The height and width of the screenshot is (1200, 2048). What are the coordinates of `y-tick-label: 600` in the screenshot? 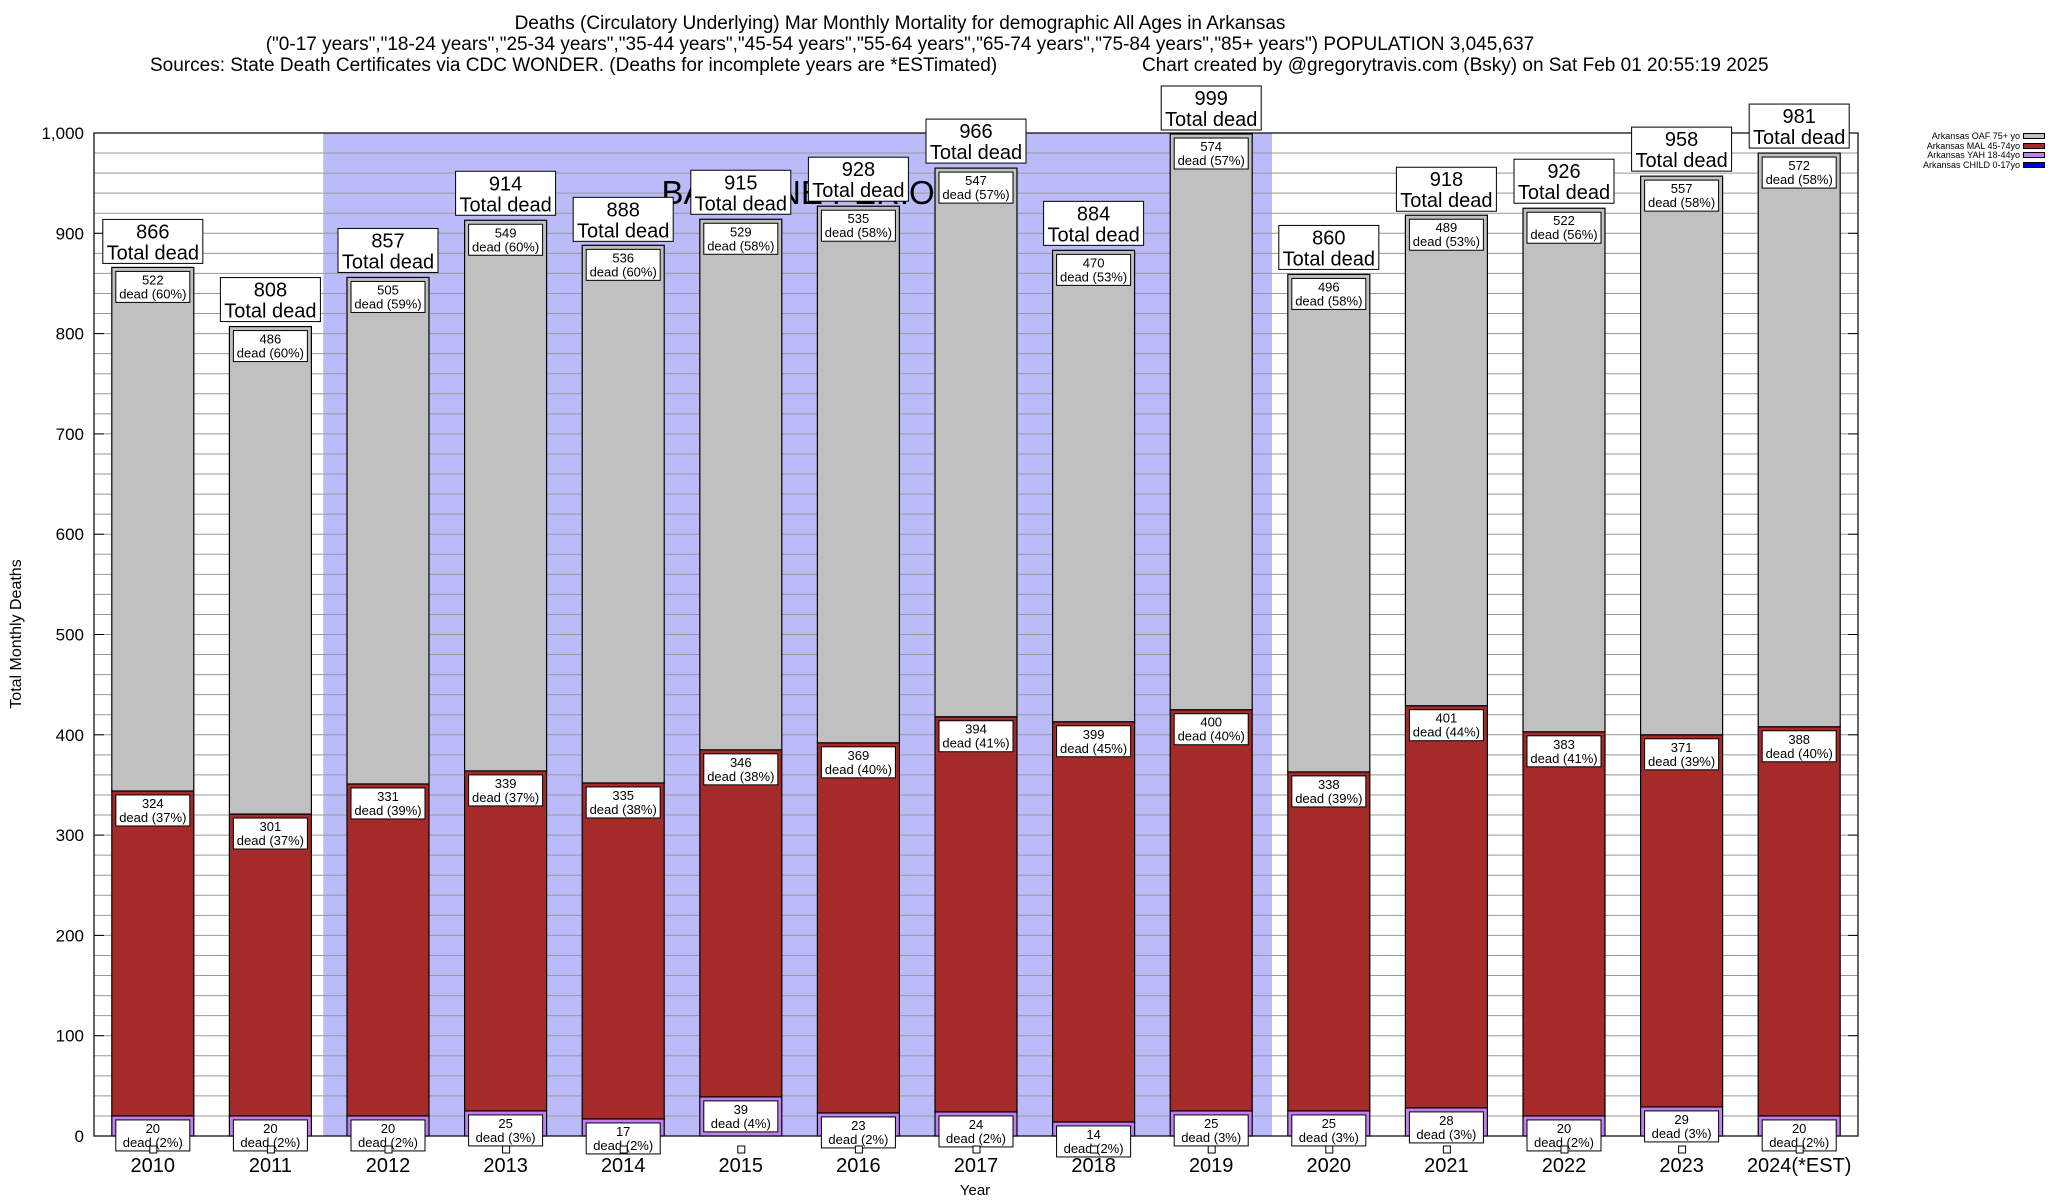 It's located at (70, 534).